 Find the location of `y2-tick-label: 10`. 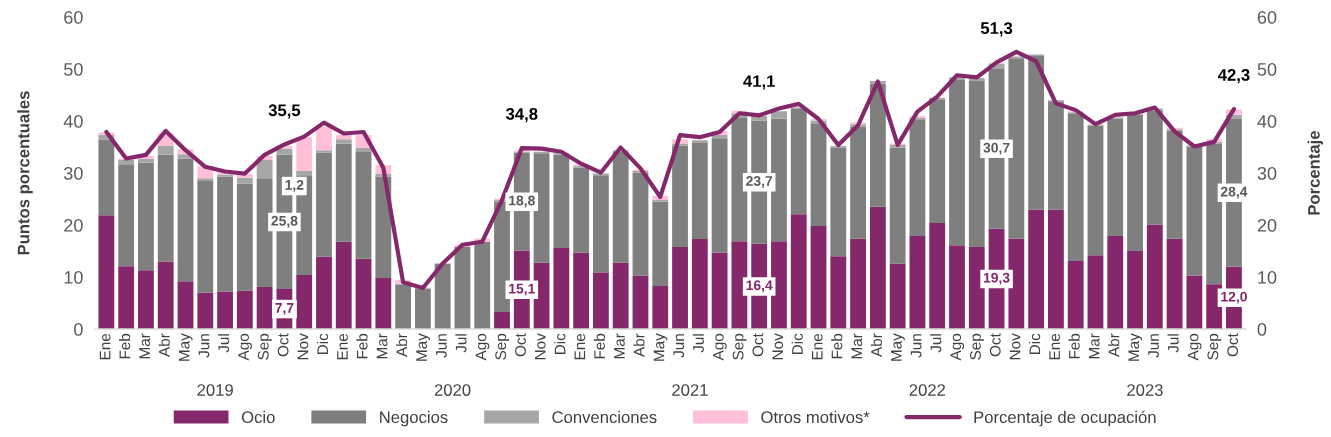

y2-tick-label: 10 is located at coordinates (1267, 277).